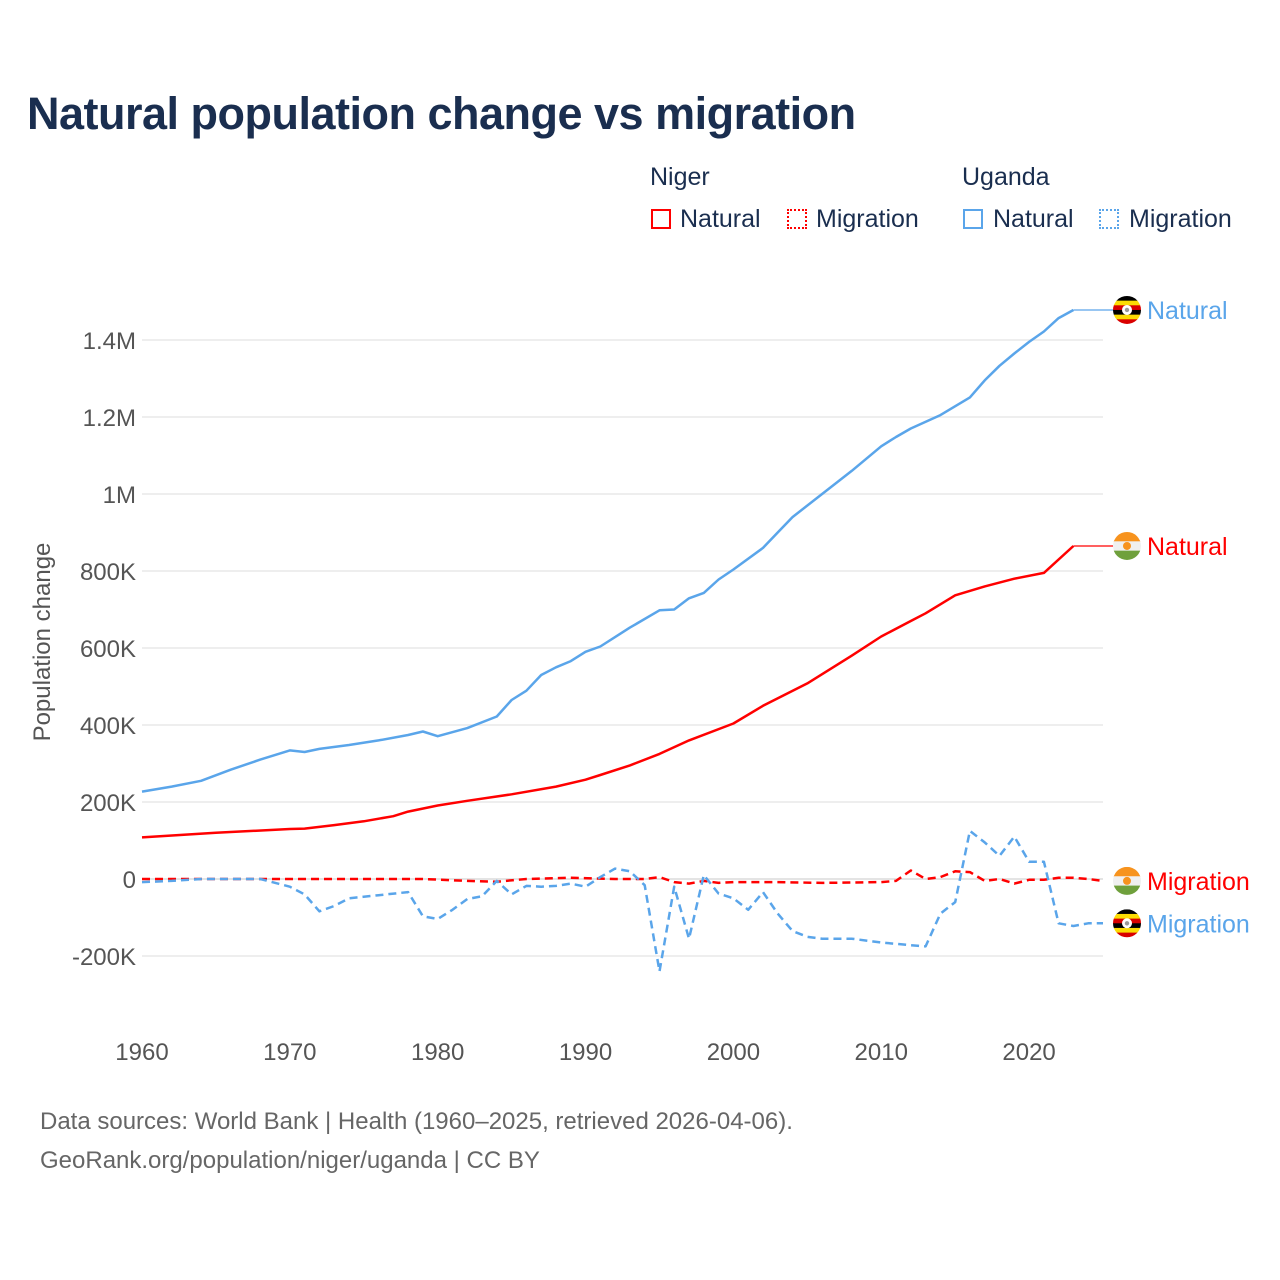  Describe the element at coordinates (622, 901) in the screenshot. I see `uganda-migration-line` at that location.